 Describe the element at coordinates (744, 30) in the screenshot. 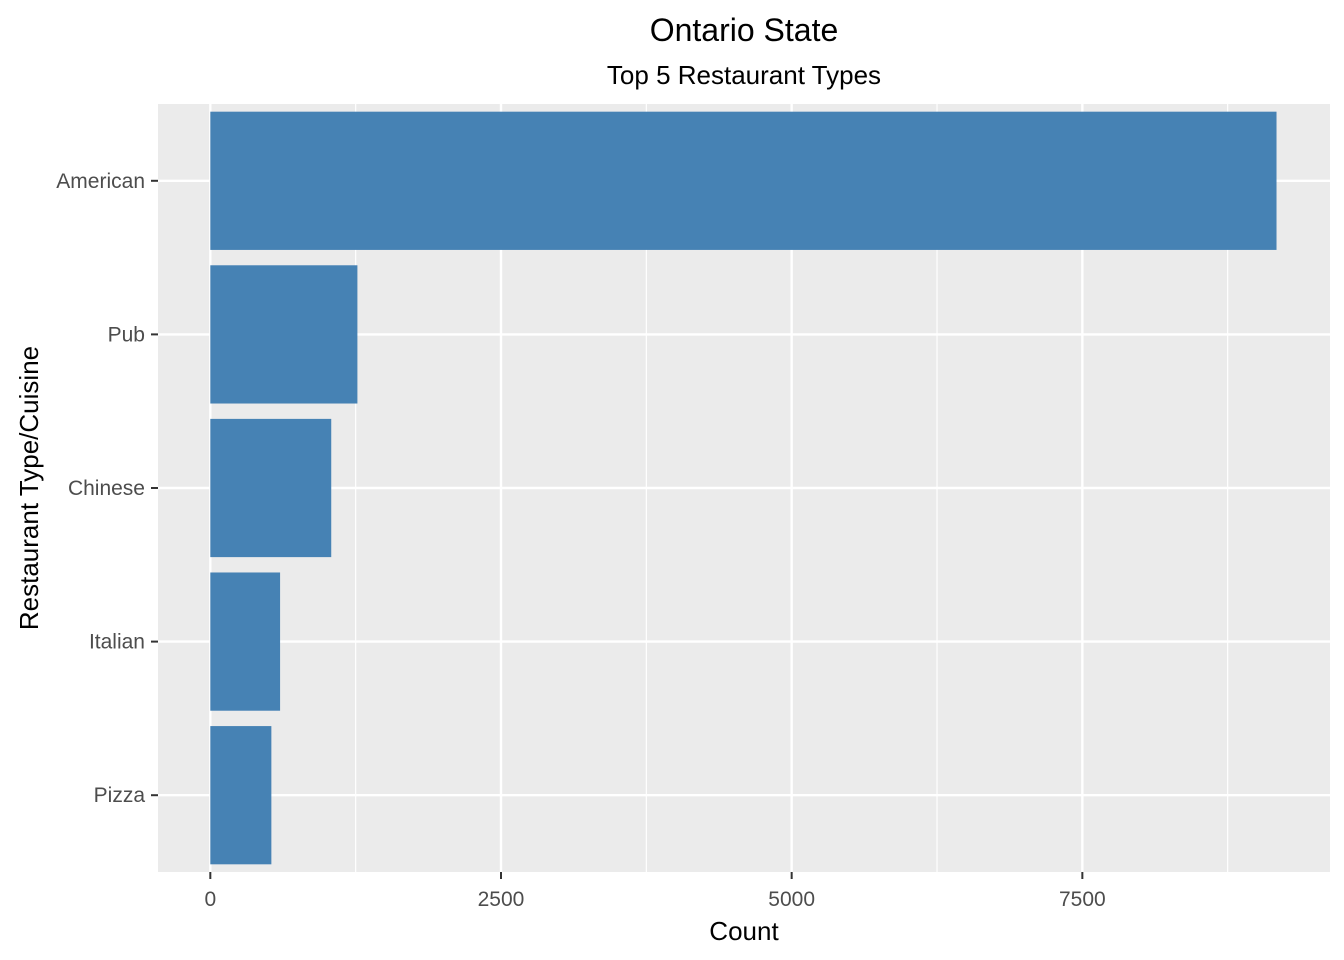

I see `chart-title: Ontario State` at that location.